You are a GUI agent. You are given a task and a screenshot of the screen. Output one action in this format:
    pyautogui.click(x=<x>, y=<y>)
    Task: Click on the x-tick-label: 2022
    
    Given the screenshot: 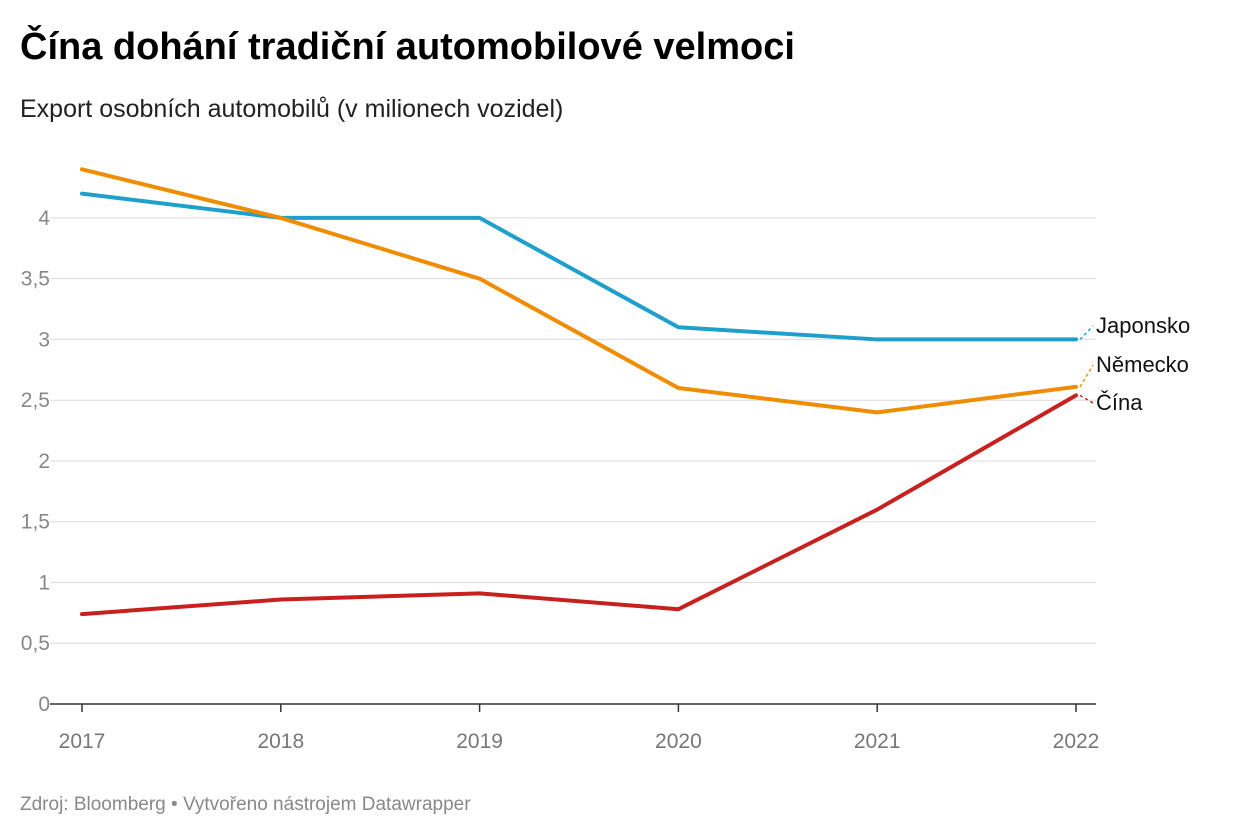 What is the action you would take?
    pyautogui.click(x=1076, y=741)
    